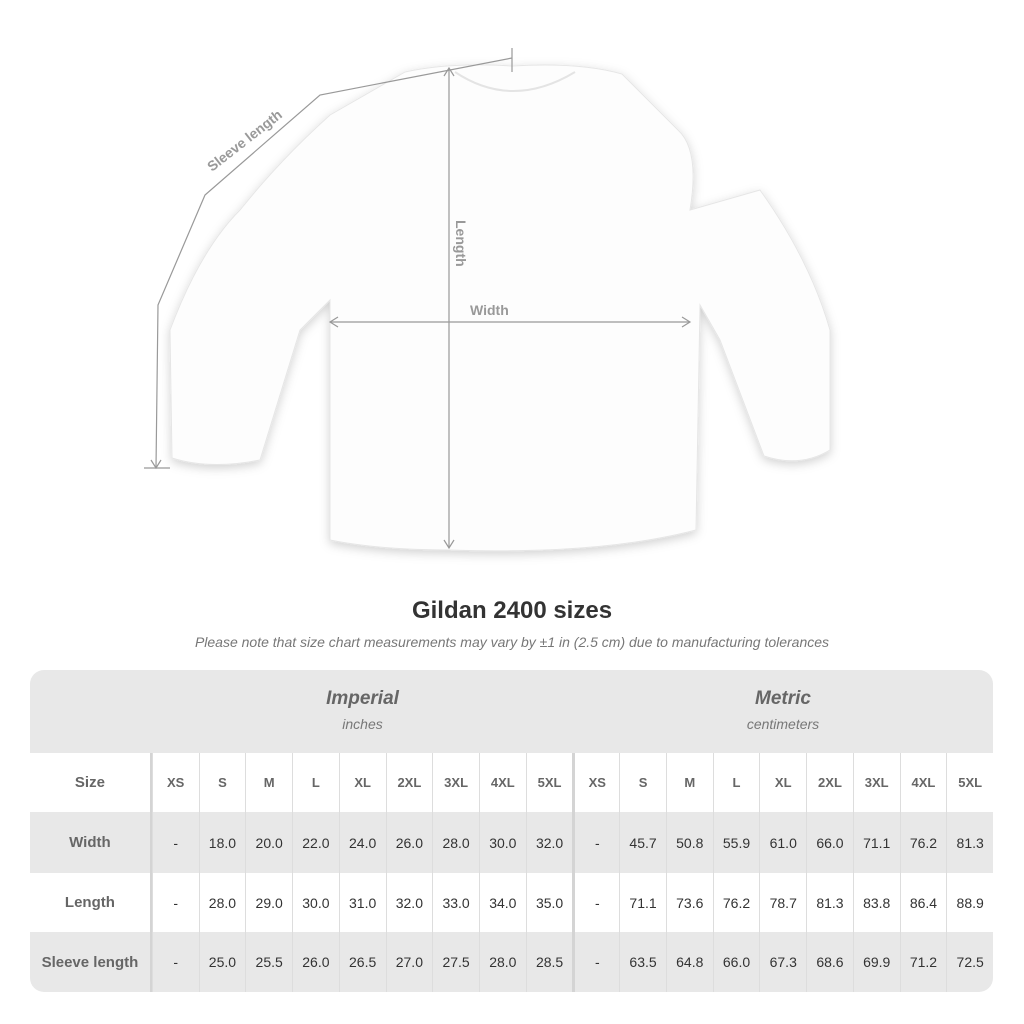  I want to click on table-cell: 45.7, so click(642, 842).